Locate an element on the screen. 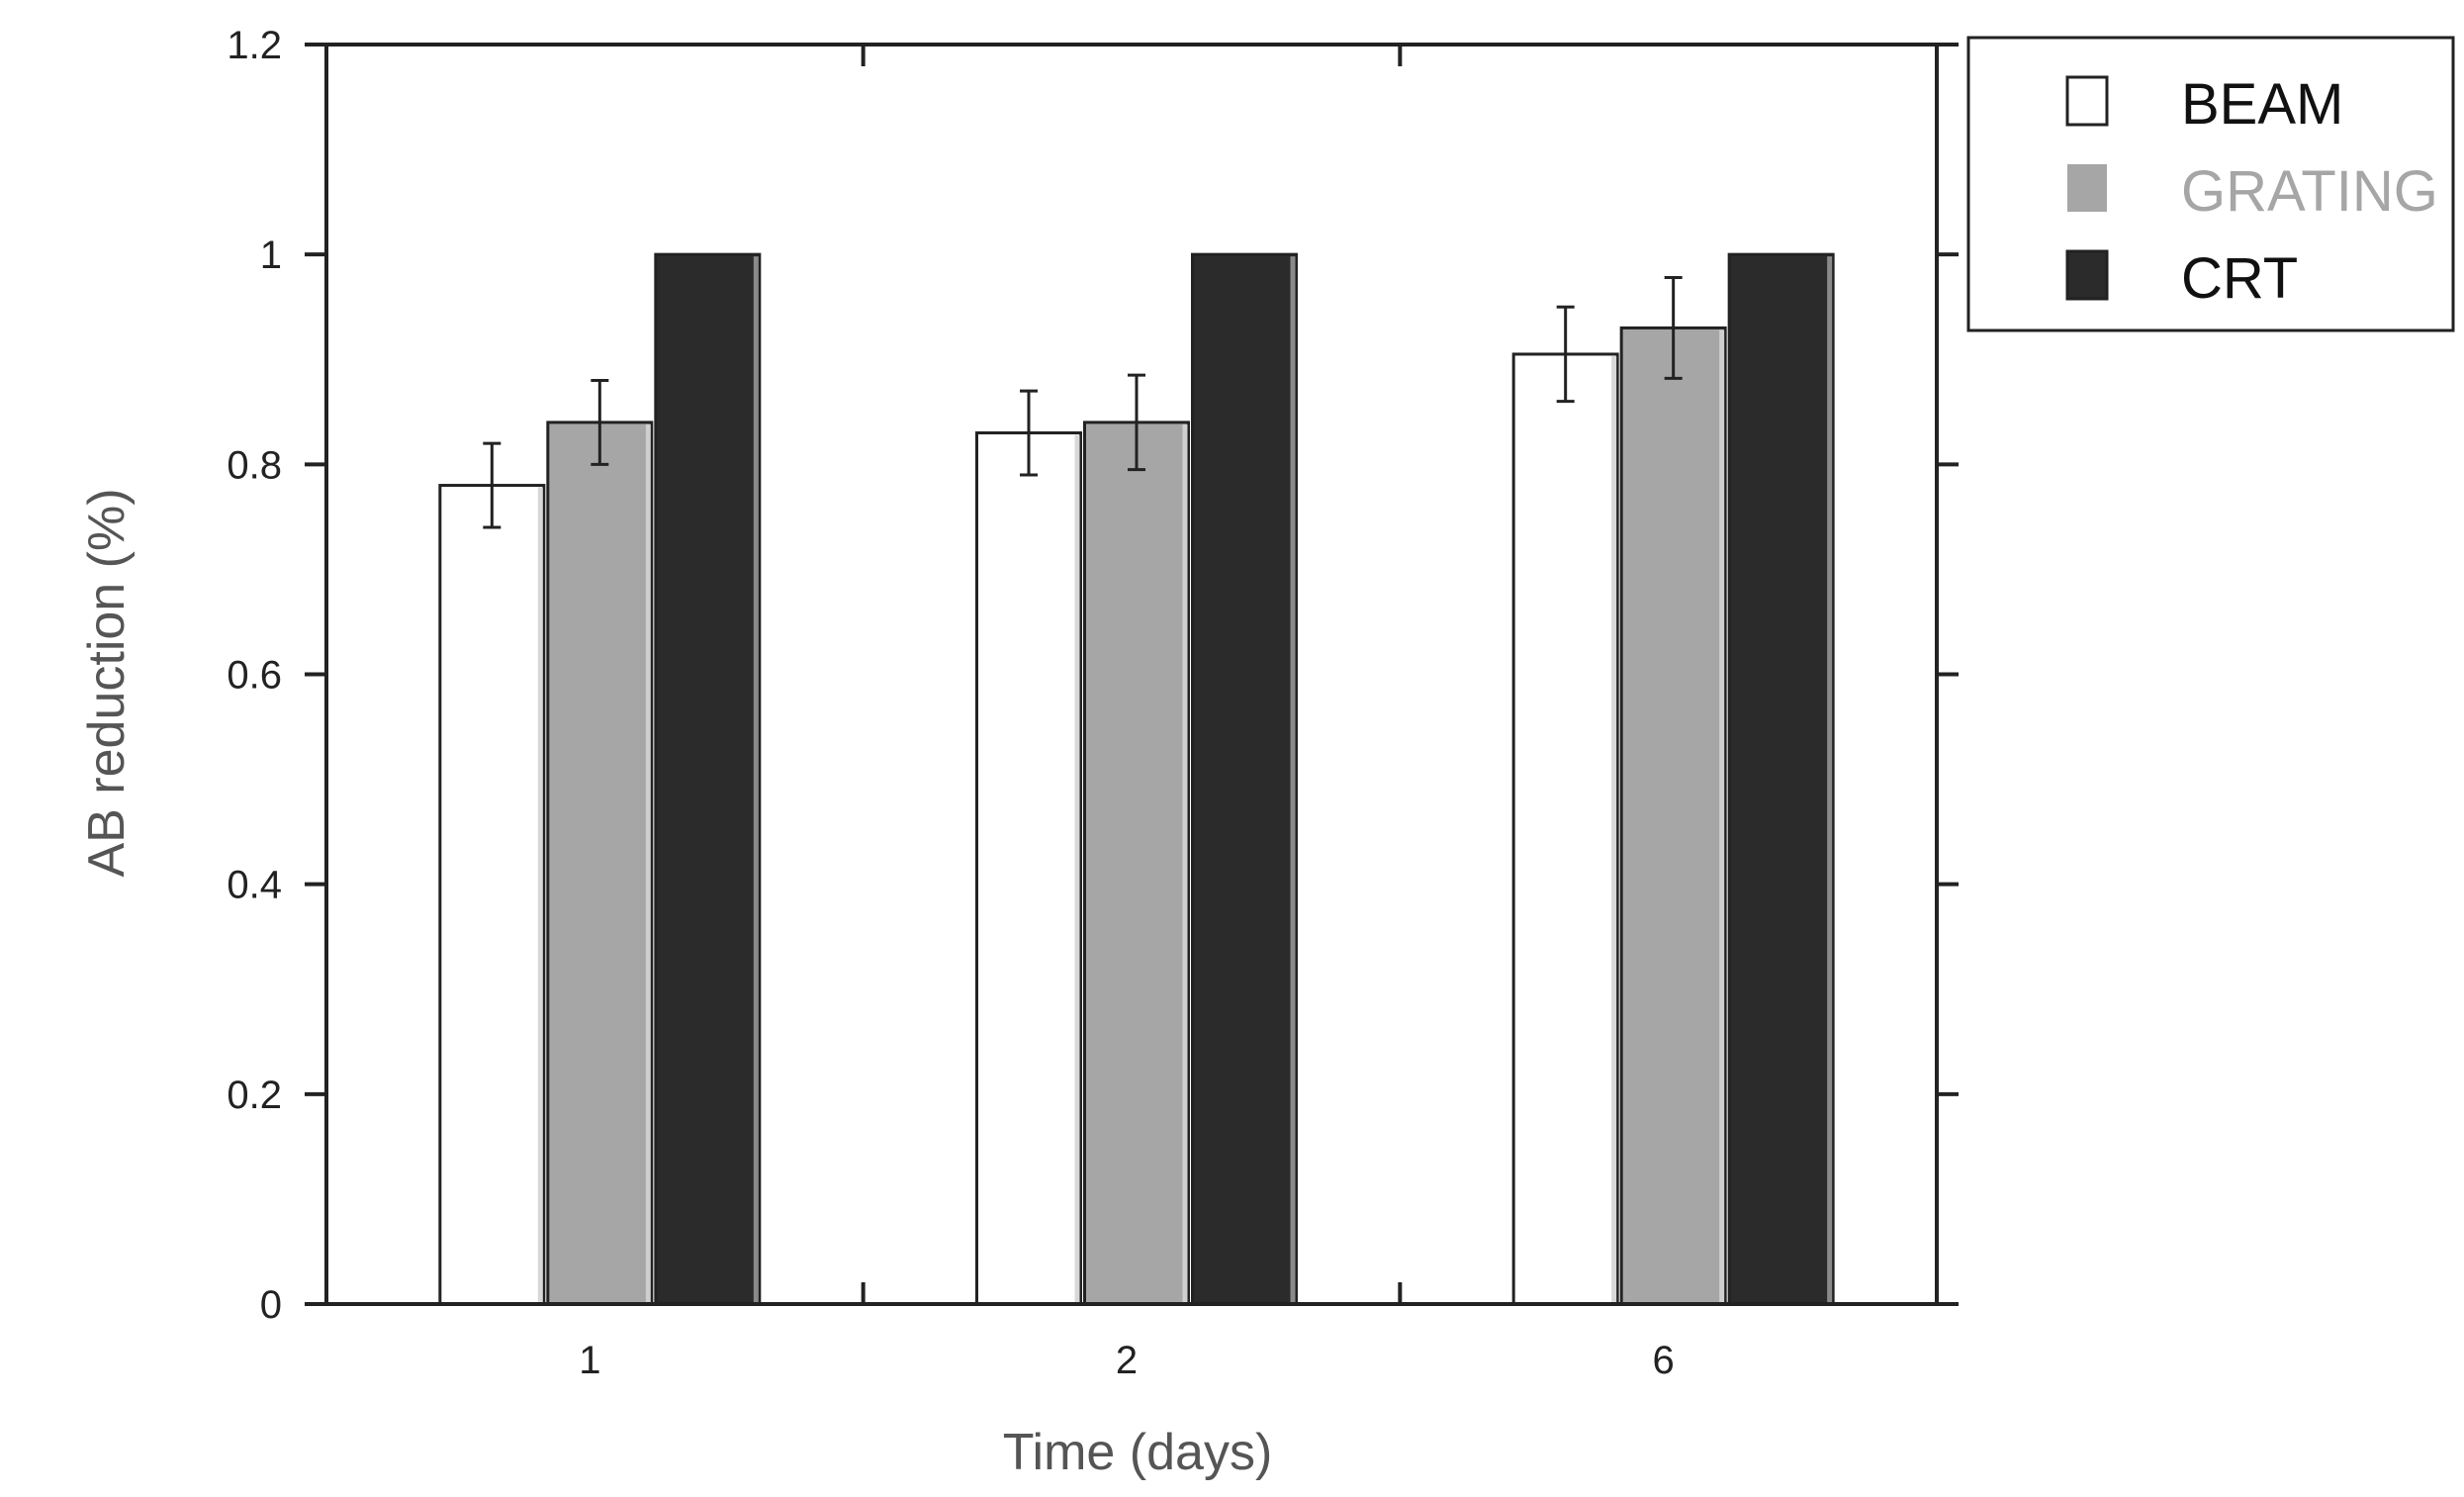 Image resolution: width=2464 pixels, height=1497 pixels. y-tick-label-6: 1.2 is located at coordinates (254, 45).